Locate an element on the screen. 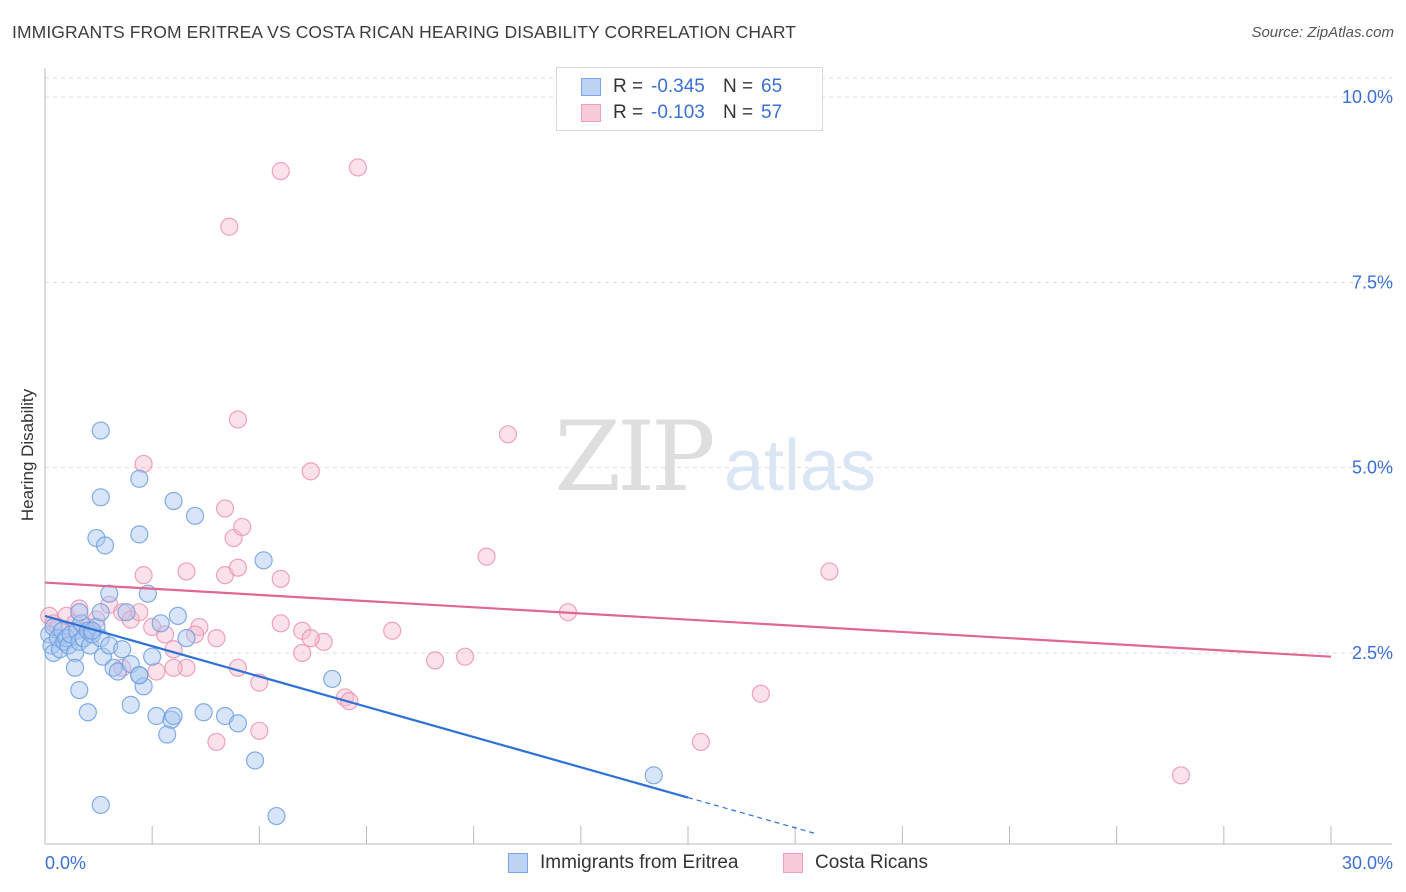 The width and height of the screenshot is (1406, 892). source-credit: Source: ZipAtlas.com is located at coordinates (1322, 32).